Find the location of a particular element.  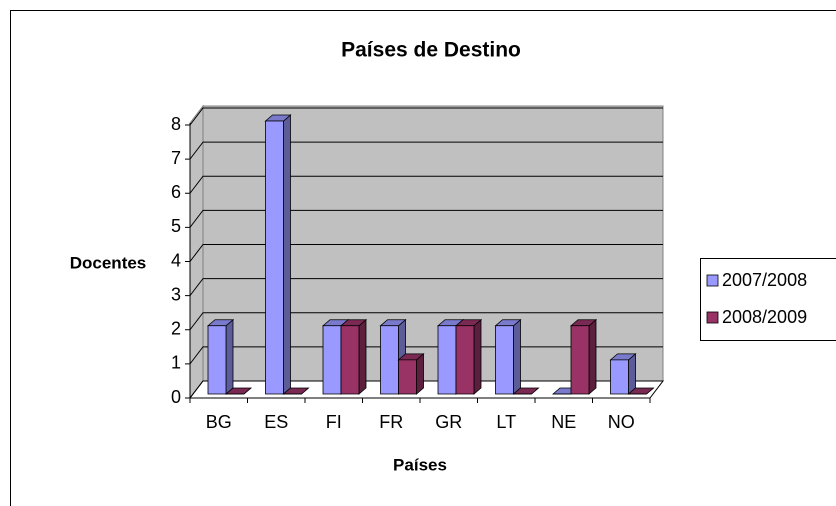

x-tick-label: NE is located at coordinates (563, 422).